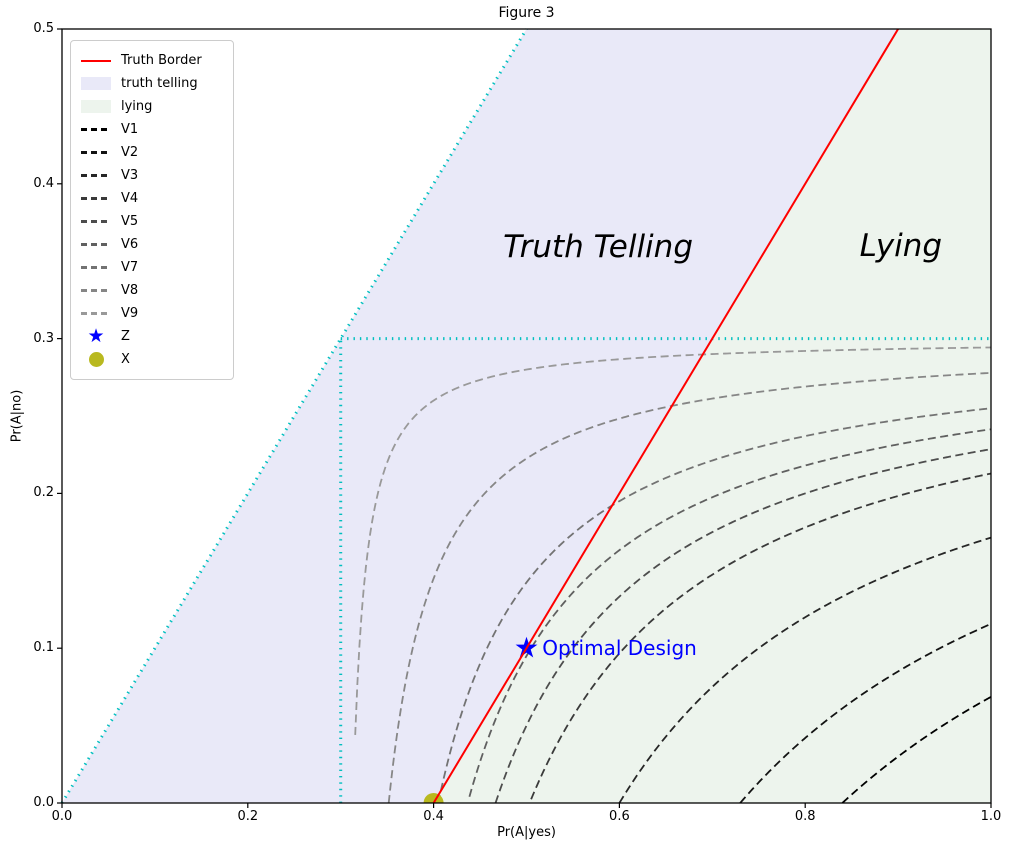 The height and width of the screenshot is (854, 1012). What do you see at coordinates (125, 359) in the screenshot?
I see `legend-label: X` at bounding box center [125, 359].